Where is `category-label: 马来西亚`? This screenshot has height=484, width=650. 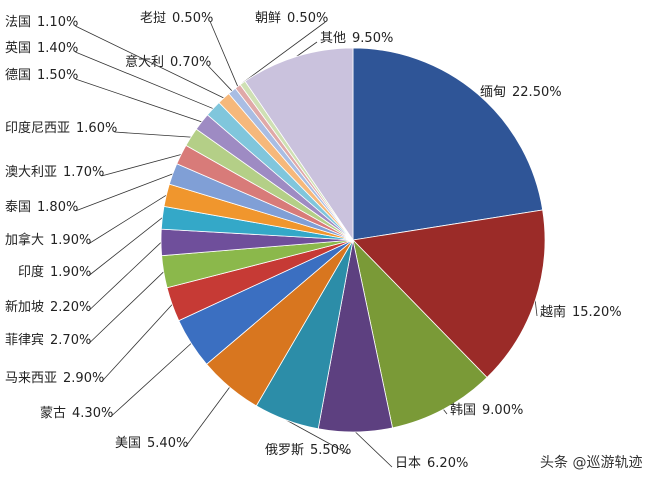
category-label: 马来西亚 is located at coordinates (31, 378).